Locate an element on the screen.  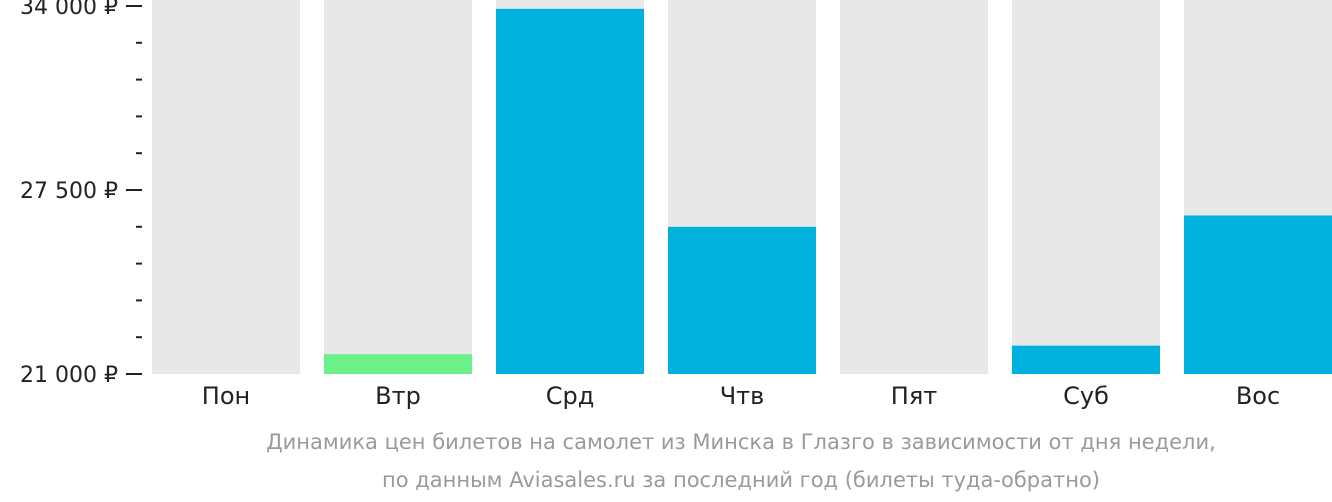
x-tick-label: Вос is located at coordinates (1258, 396).